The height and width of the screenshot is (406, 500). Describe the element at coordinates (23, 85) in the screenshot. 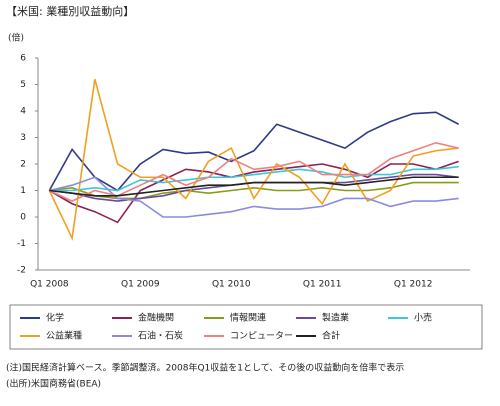

I see `y-tick-label: 5` at that location.